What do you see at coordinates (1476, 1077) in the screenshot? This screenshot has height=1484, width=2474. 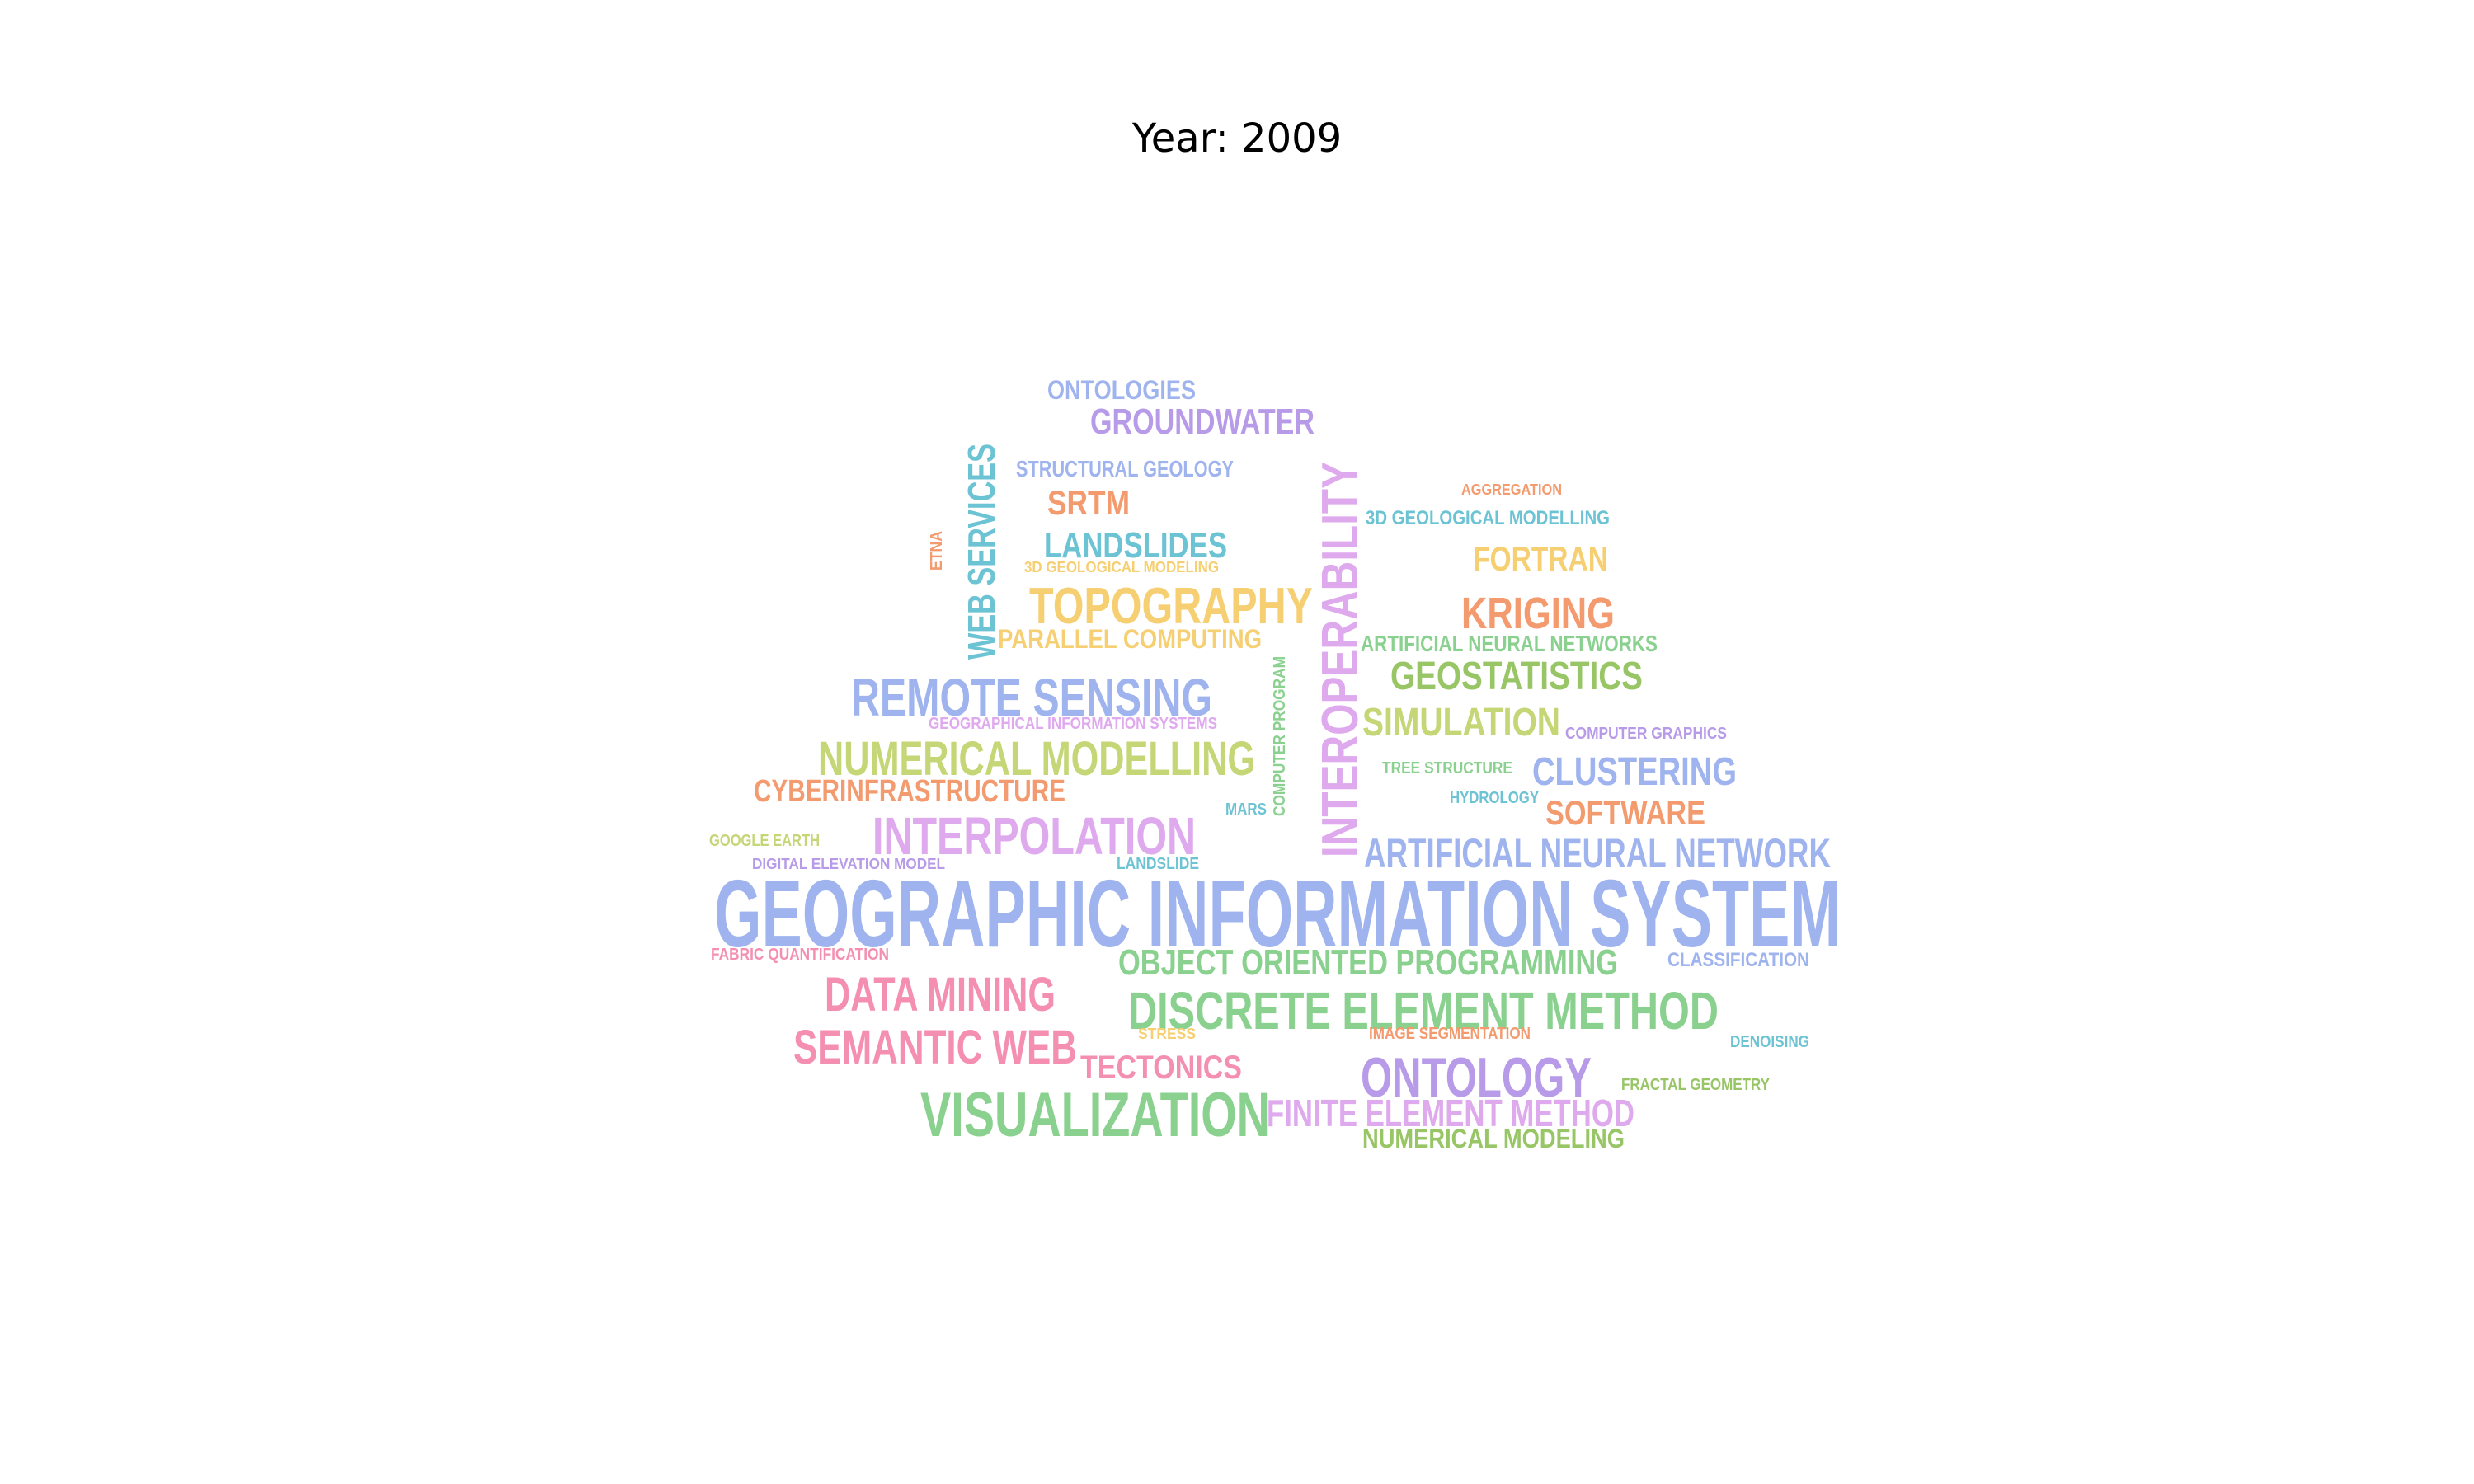 I see `word-ontology: ONTOLOGY` at bounding box center [1476, 1077].